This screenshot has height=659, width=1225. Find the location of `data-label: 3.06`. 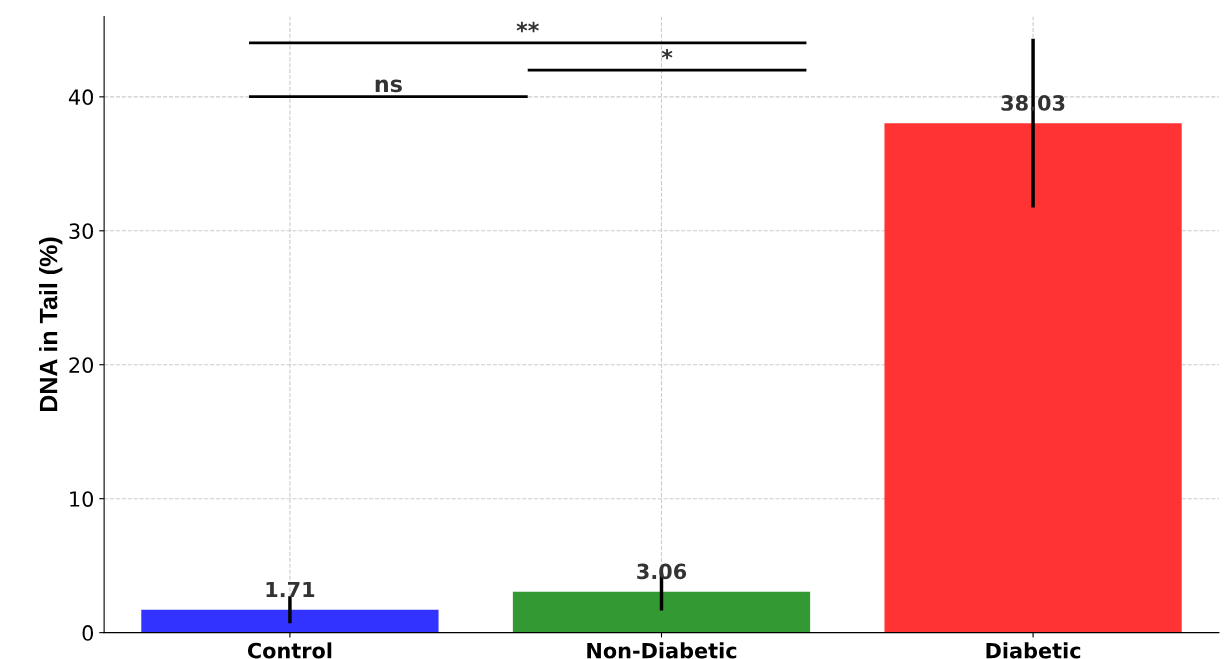

data-label: 3.06 is located at coordinates (662, 571).